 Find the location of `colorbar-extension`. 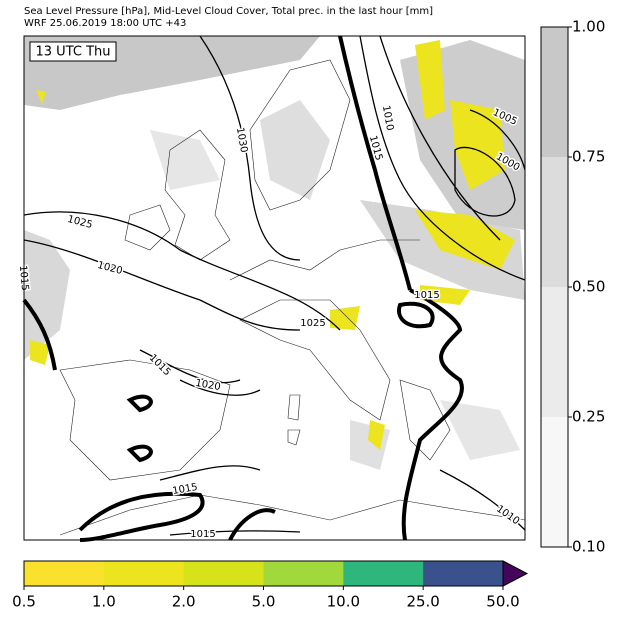

colorbar-extension is located at coordinates (515, 573).